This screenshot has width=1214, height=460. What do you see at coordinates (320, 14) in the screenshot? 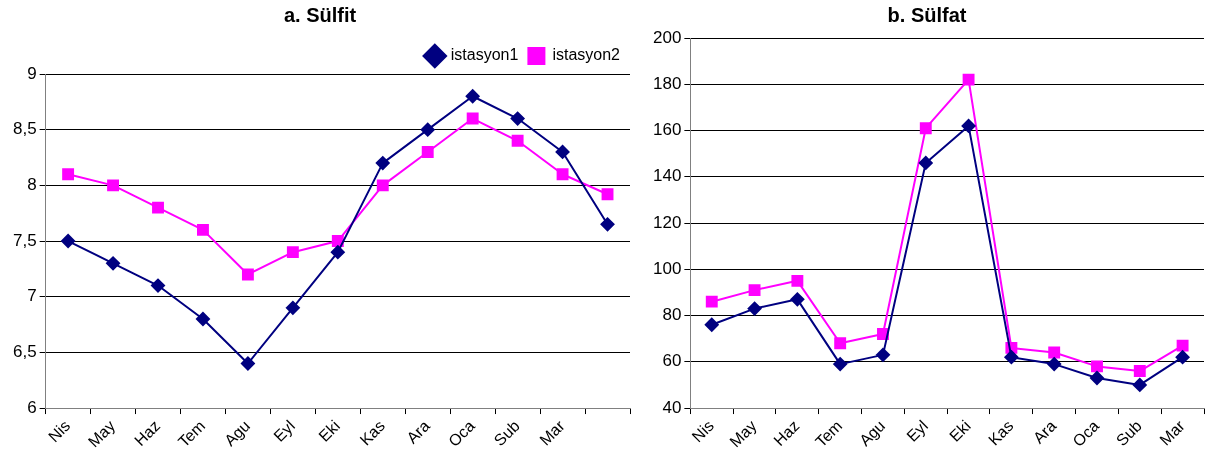
I see `chart-title: a. Sülfit` at bounding box center [320, 14].